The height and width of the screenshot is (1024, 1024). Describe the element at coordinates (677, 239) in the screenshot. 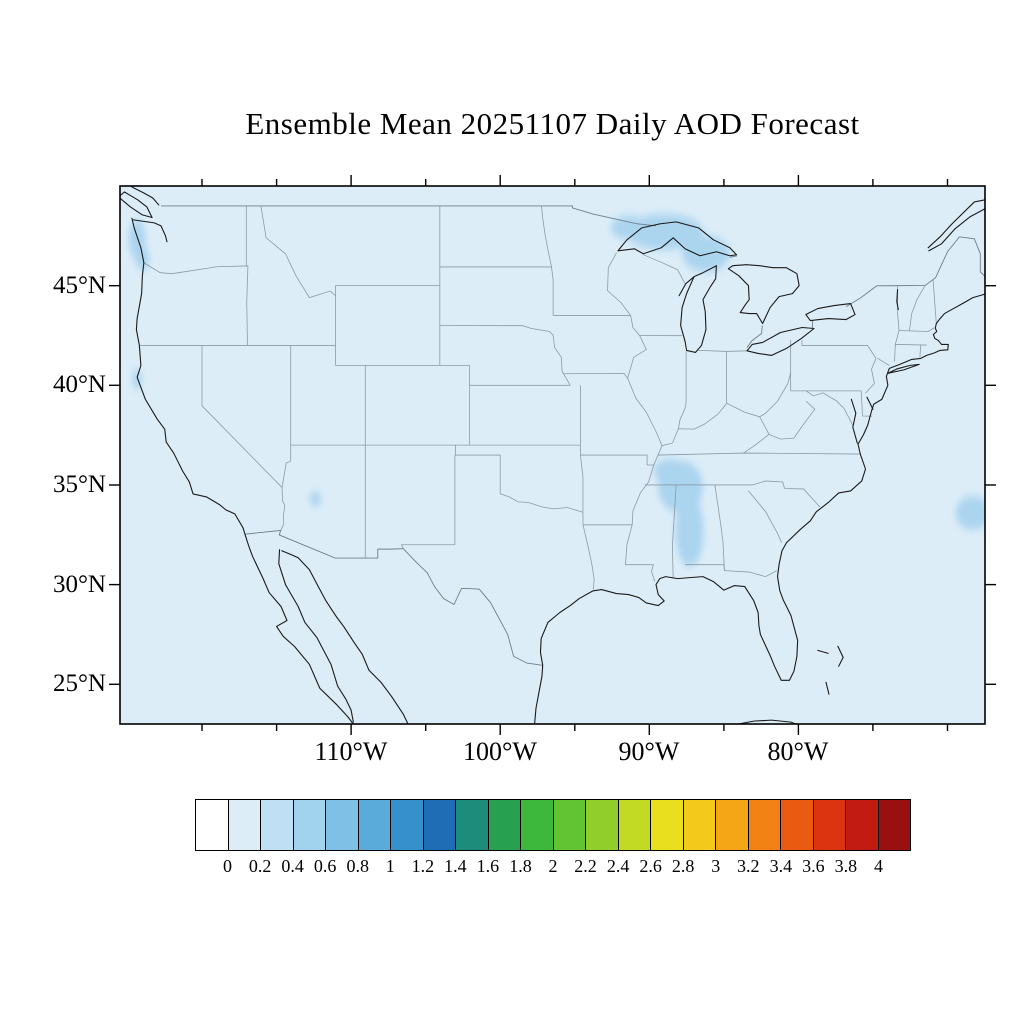

I see `lake-superior` at that location.